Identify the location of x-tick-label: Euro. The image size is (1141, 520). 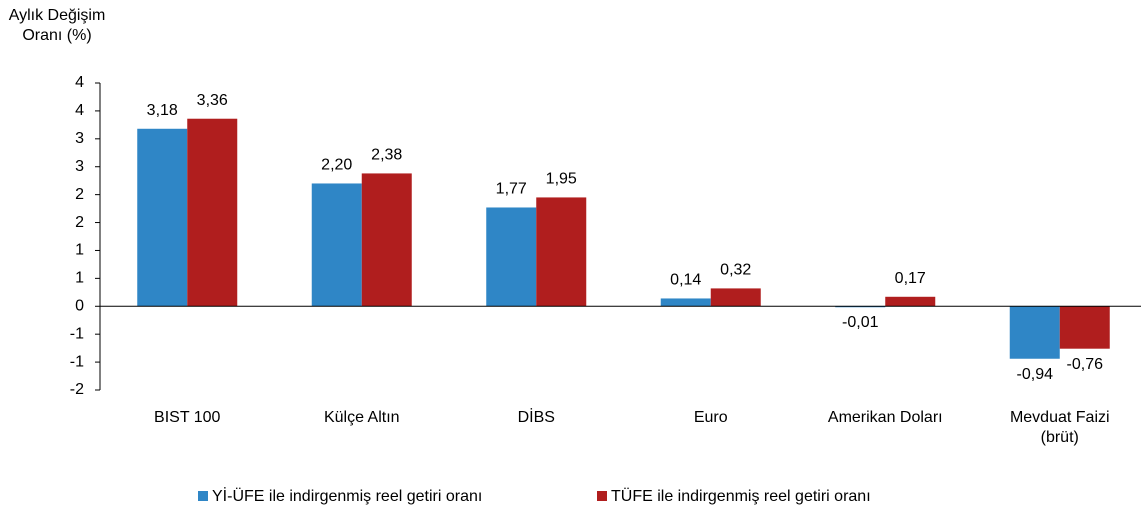
(710, 417).